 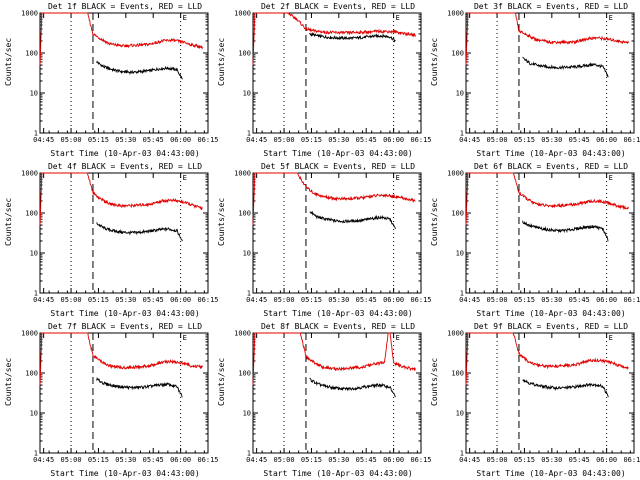 I want to click on panel-title: Det 5f BLACK = Events, RED = LLD, so click(x=338, y=166).